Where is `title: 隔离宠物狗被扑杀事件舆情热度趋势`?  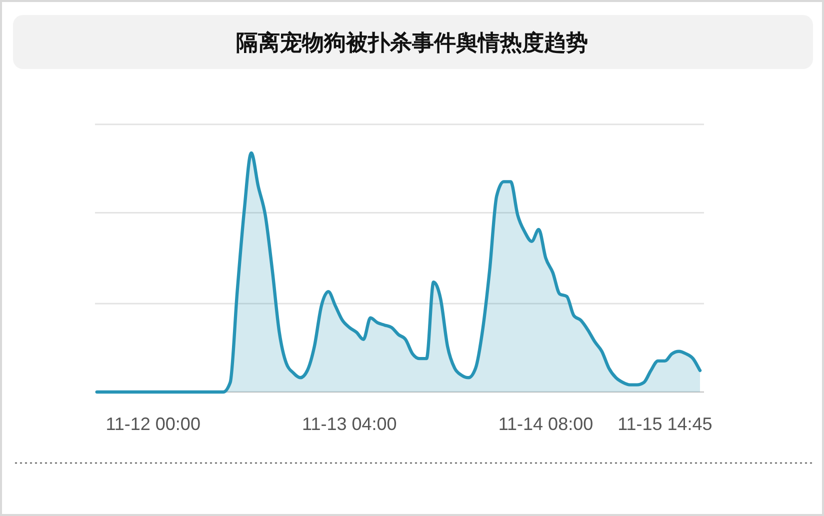 title: 隔离宠物狗被扑杀事件舆情热度趋势 is located at coordinates (412, 42).